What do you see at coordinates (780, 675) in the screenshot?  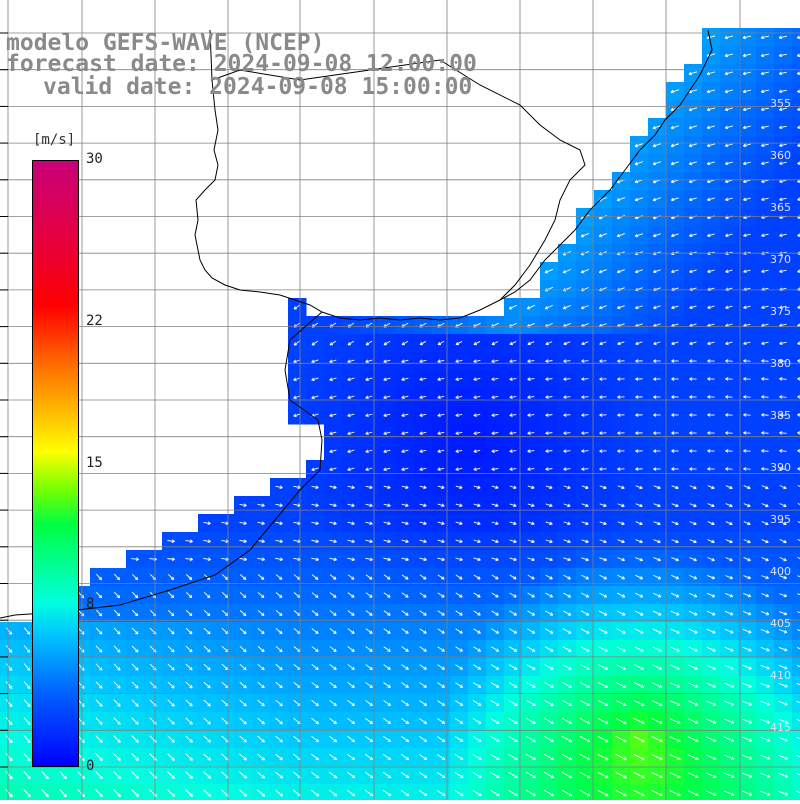 I see `latitude-label: 410` at bounding box center [780, 675].